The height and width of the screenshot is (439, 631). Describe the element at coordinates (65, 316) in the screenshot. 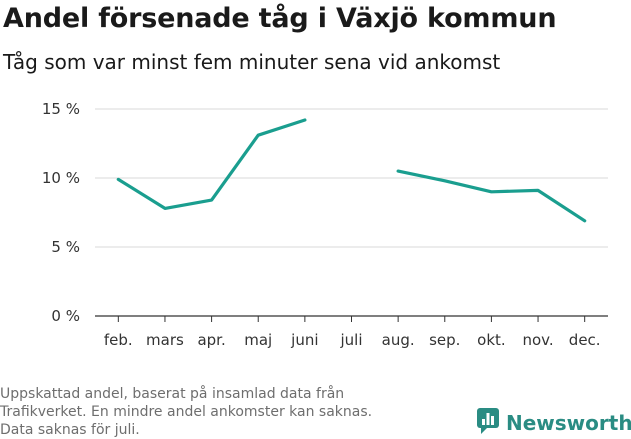

I see `y-tick-label: 0 %` at that location.